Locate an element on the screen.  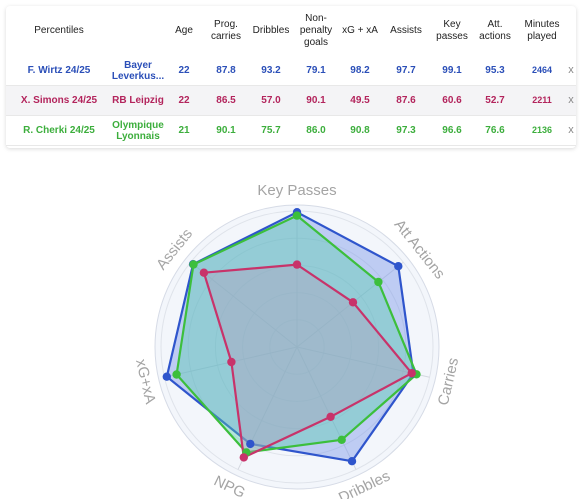
cell-xg-xa: 49.5 is located at coordinates (360, 100).